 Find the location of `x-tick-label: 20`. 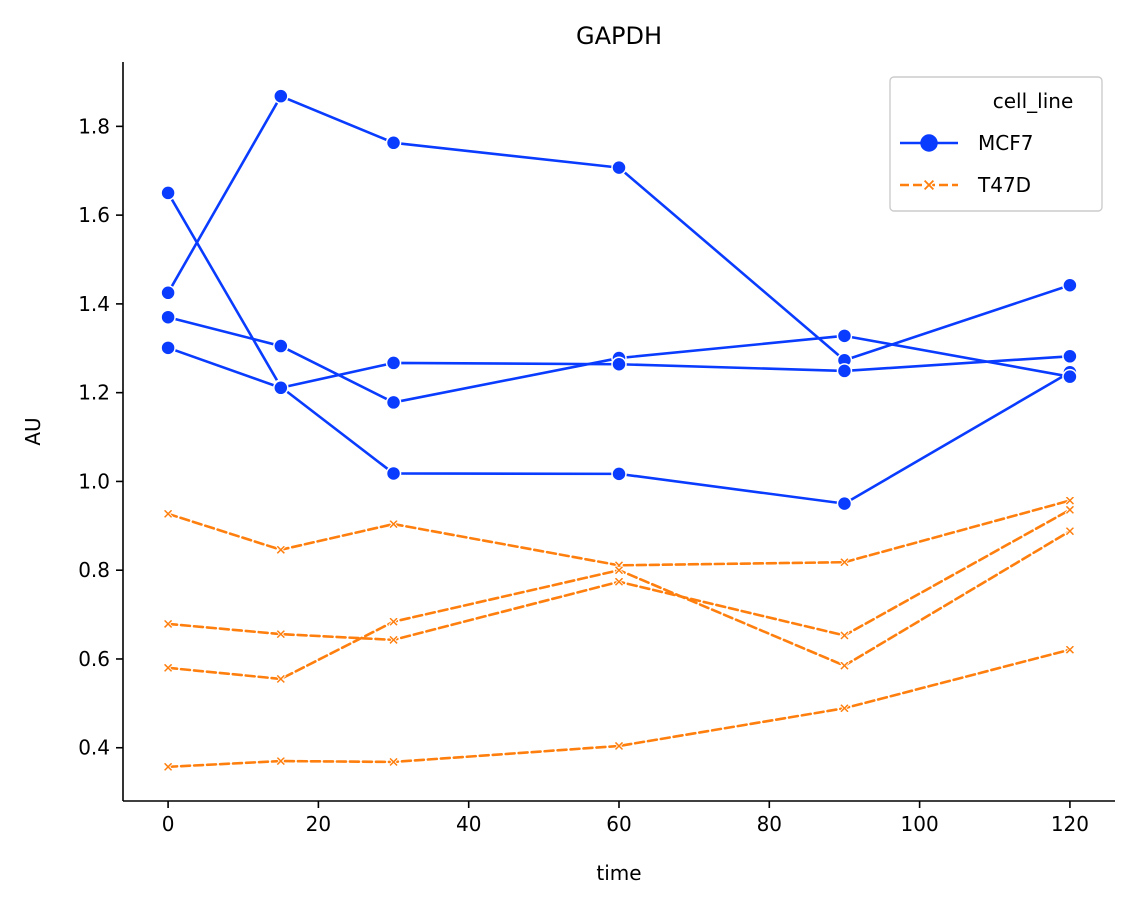

x-tick-label: 20 is located at coordinates (318, 824).